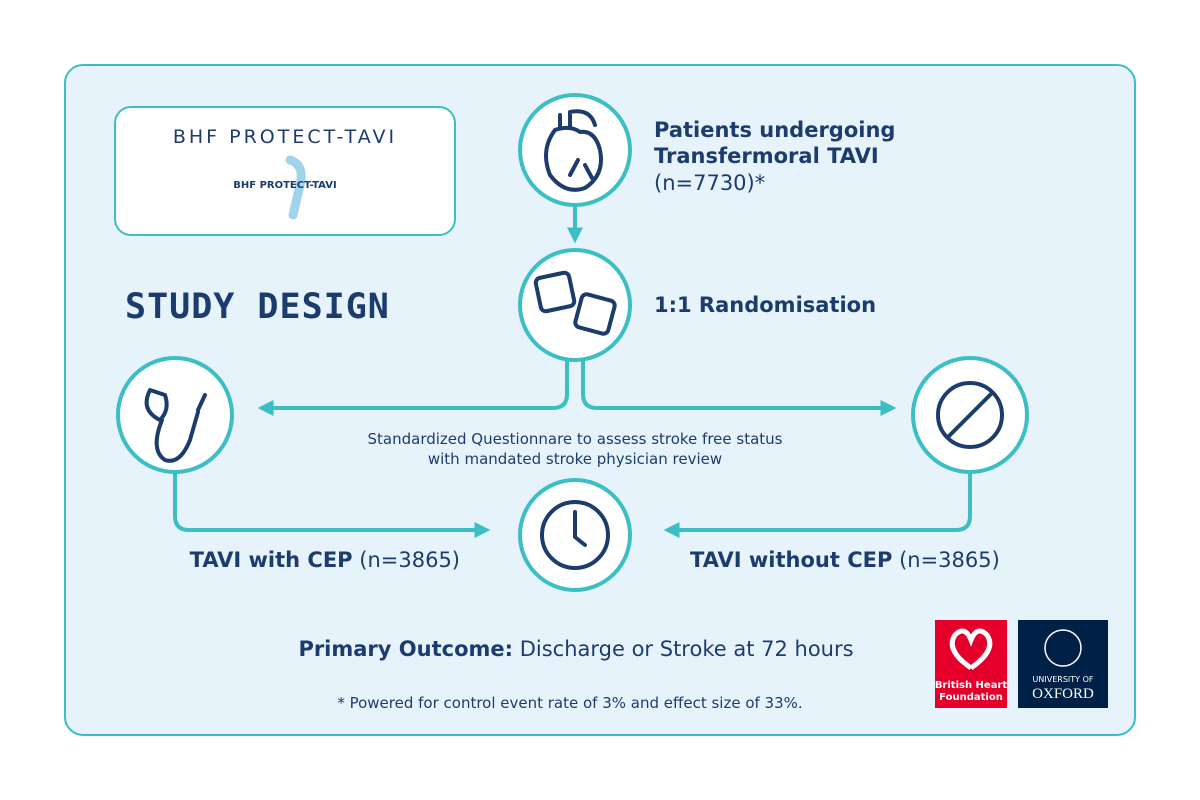  Describe the element at coordinates (766, 156) in the screenshot. I see `node-label: Transfermoral TAVI` at that location.